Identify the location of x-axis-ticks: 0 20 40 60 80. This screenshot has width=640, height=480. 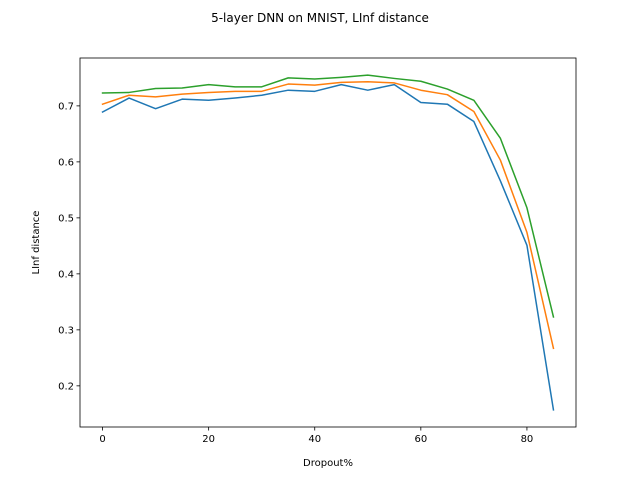
(316, 436).